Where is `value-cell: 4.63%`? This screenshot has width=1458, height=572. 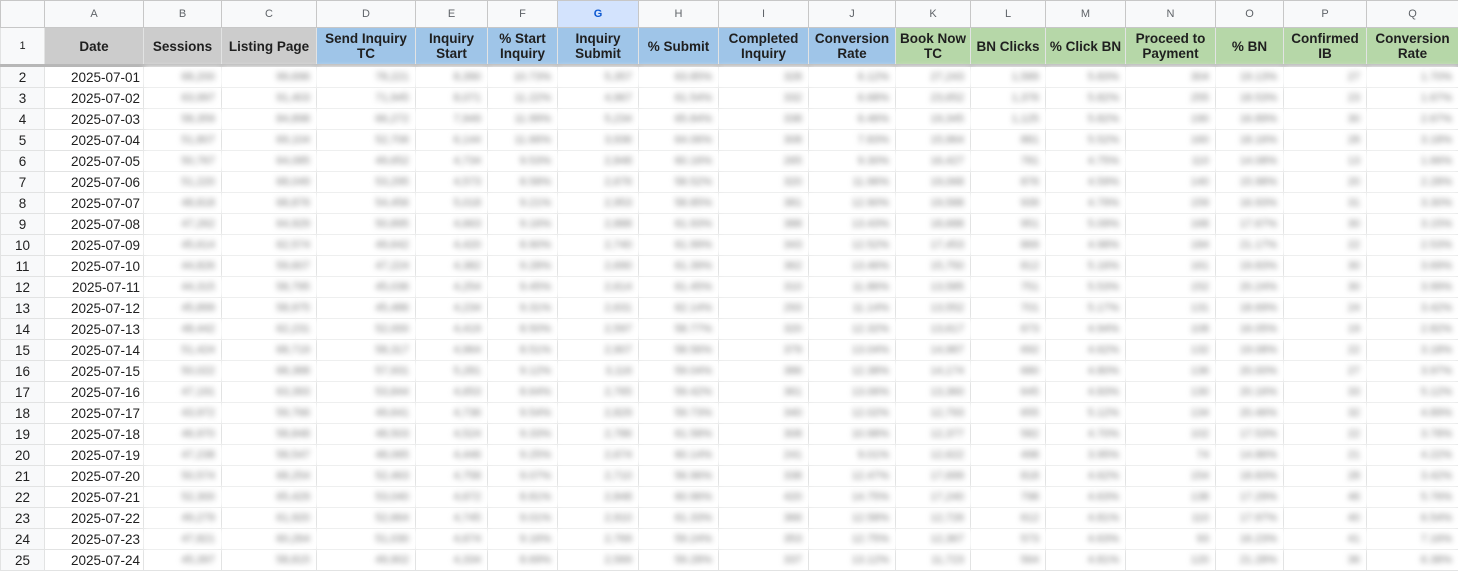 value-cell: 4.63% is located at coordinates (1085, 497).